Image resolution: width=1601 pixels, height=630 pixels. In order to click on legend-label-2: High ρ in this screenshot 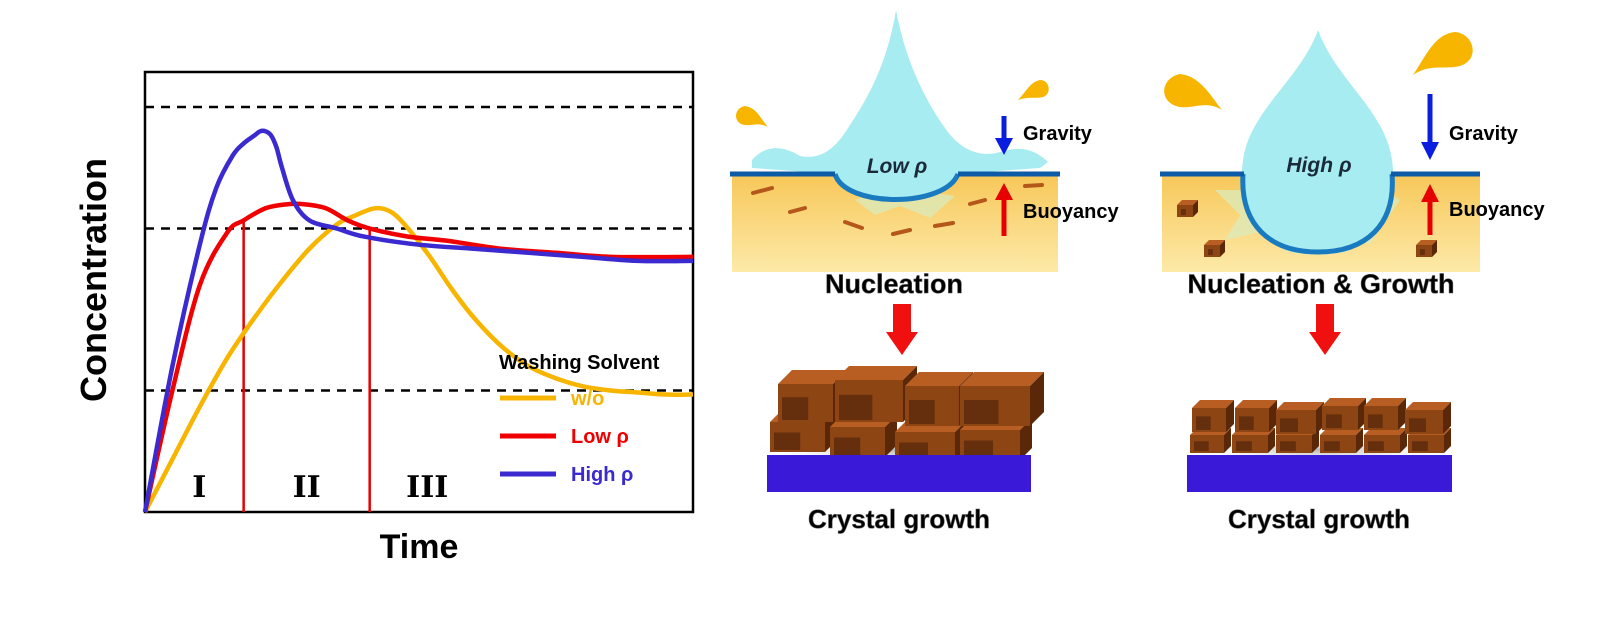, I will do `click(602, 475)`.